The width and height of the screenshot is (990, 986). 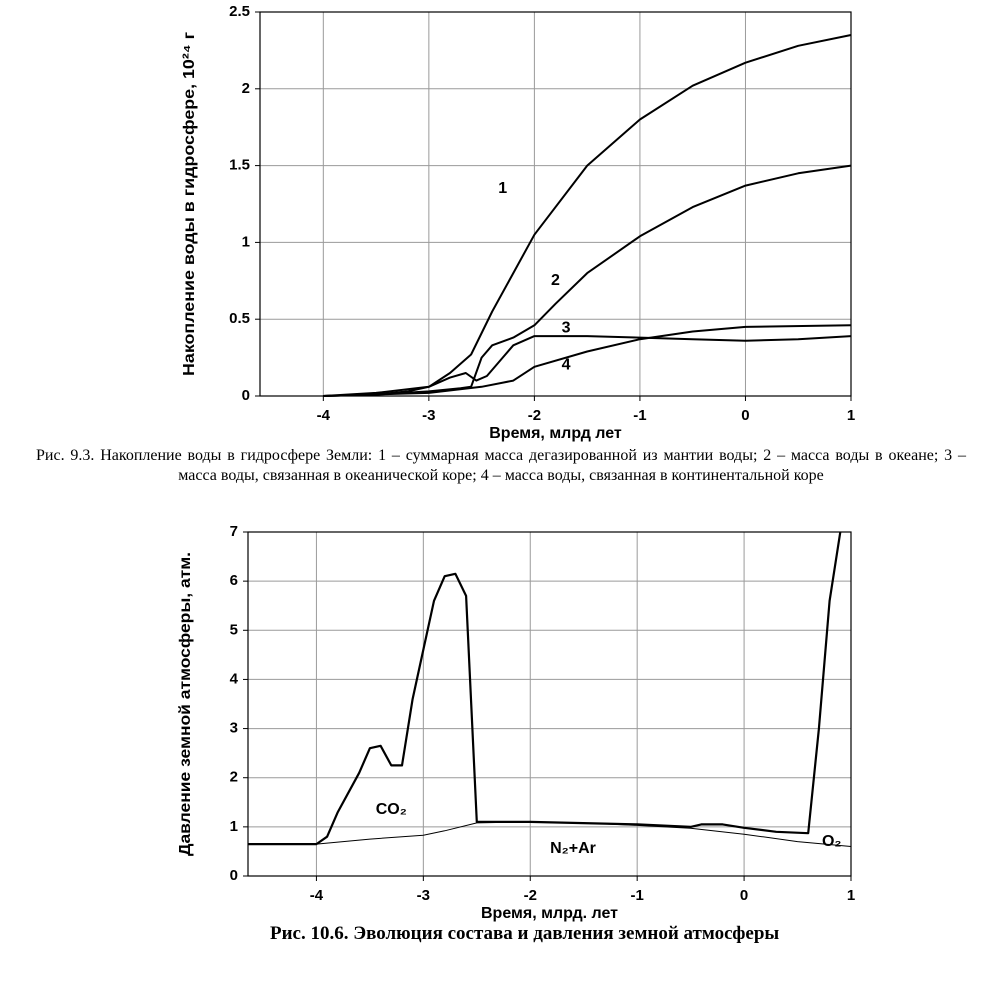 I want to click on y-tick-label: 2.5, so click(x=239, y=11).